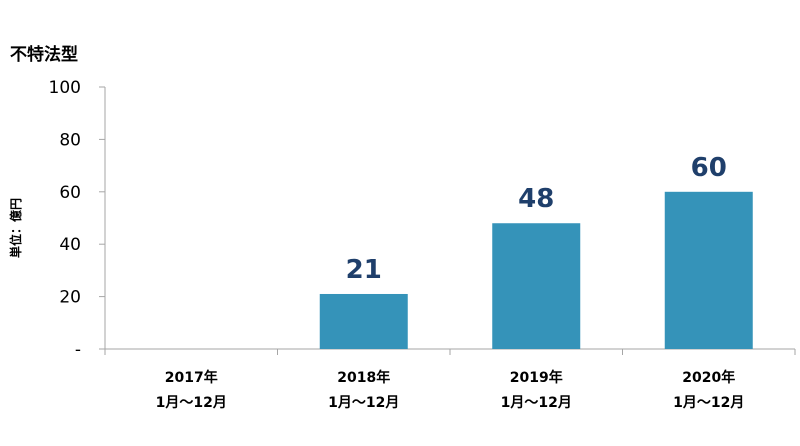 The width and height of the screenshot is (800, 446). What do you see at coordinates (191, 377) in the screenshot?
I see `x-category-year: 2017年` at bounding box center [191, 377].